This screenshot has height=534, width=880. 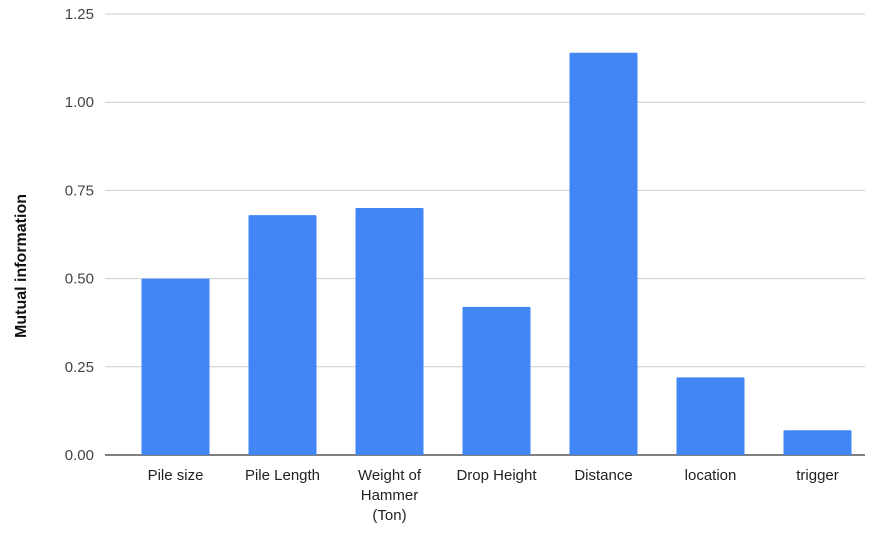 What do you see at coordinates (390, 495) in the screenshot?
I see `x-category-label: Weight of Hammer (Ton)` at bounding box center [390, 495].